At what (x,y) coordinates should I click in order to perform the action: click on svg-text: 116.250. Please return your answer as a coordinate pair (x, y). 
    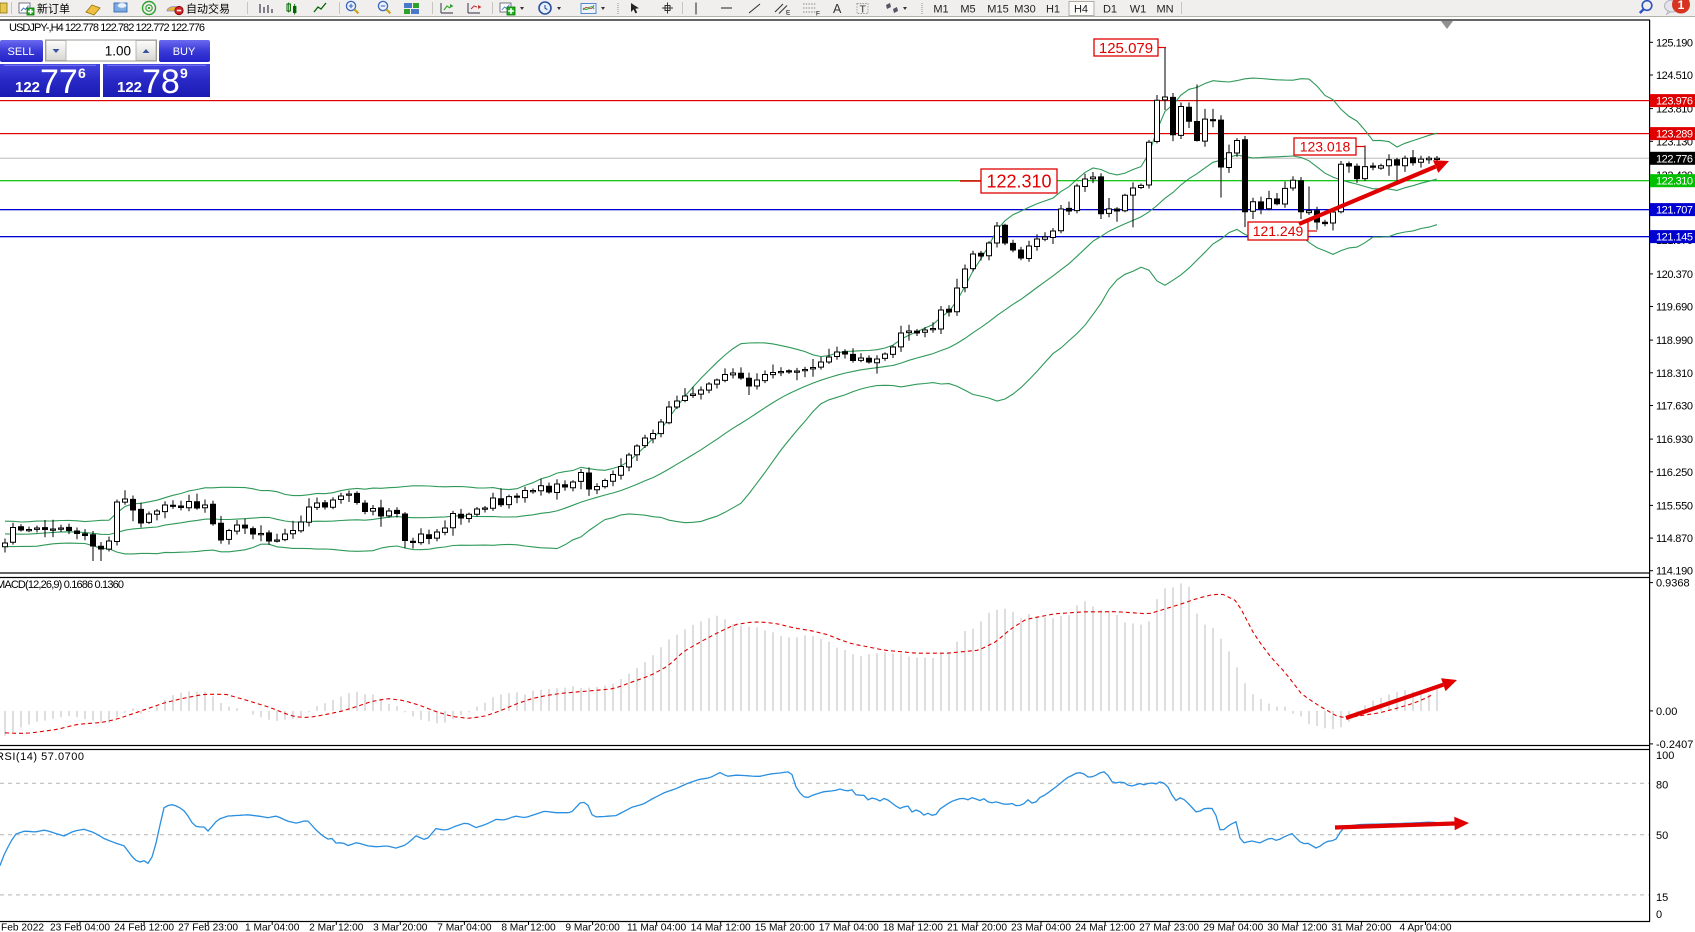
    Looking at the image, I should click on (1674, 473).